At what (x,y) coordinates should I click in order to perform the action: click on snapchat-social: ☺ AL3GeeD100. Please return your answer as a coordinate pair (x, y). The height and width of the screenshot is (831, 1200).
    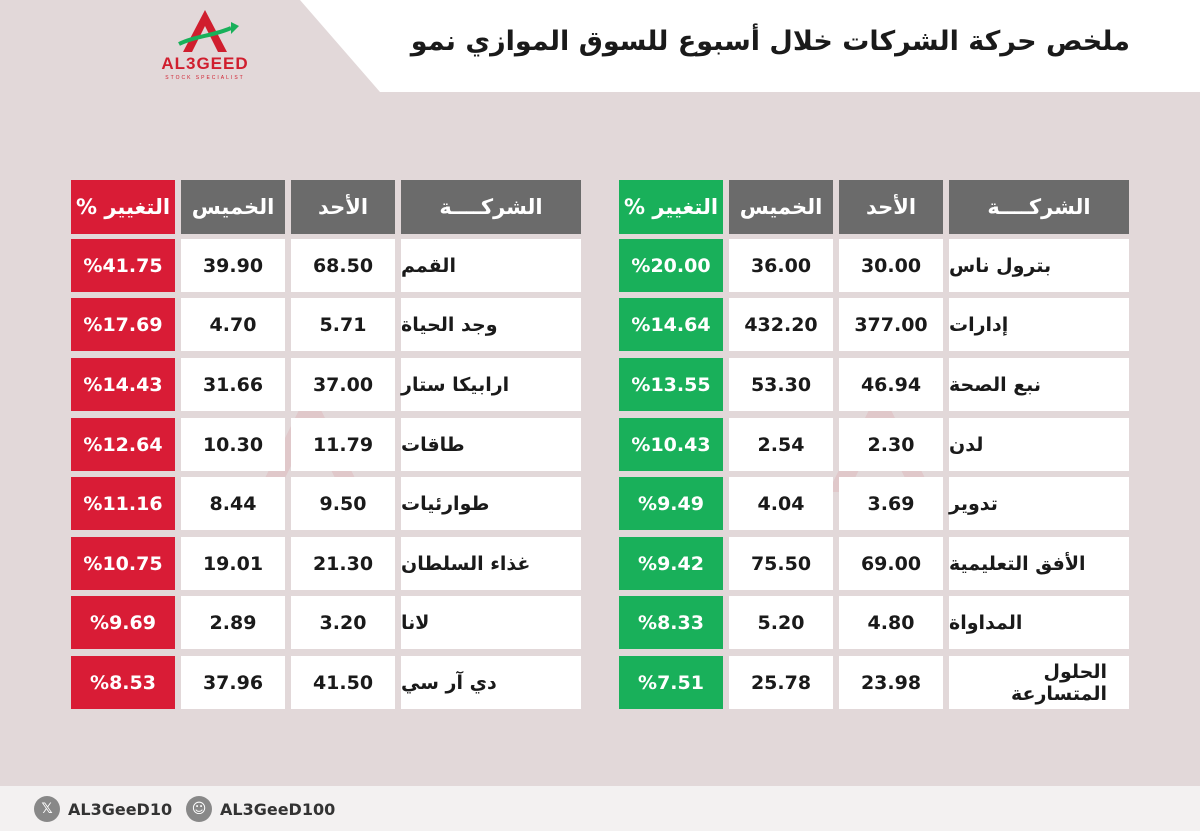
    Looking at the image, I should click on (260, 809).